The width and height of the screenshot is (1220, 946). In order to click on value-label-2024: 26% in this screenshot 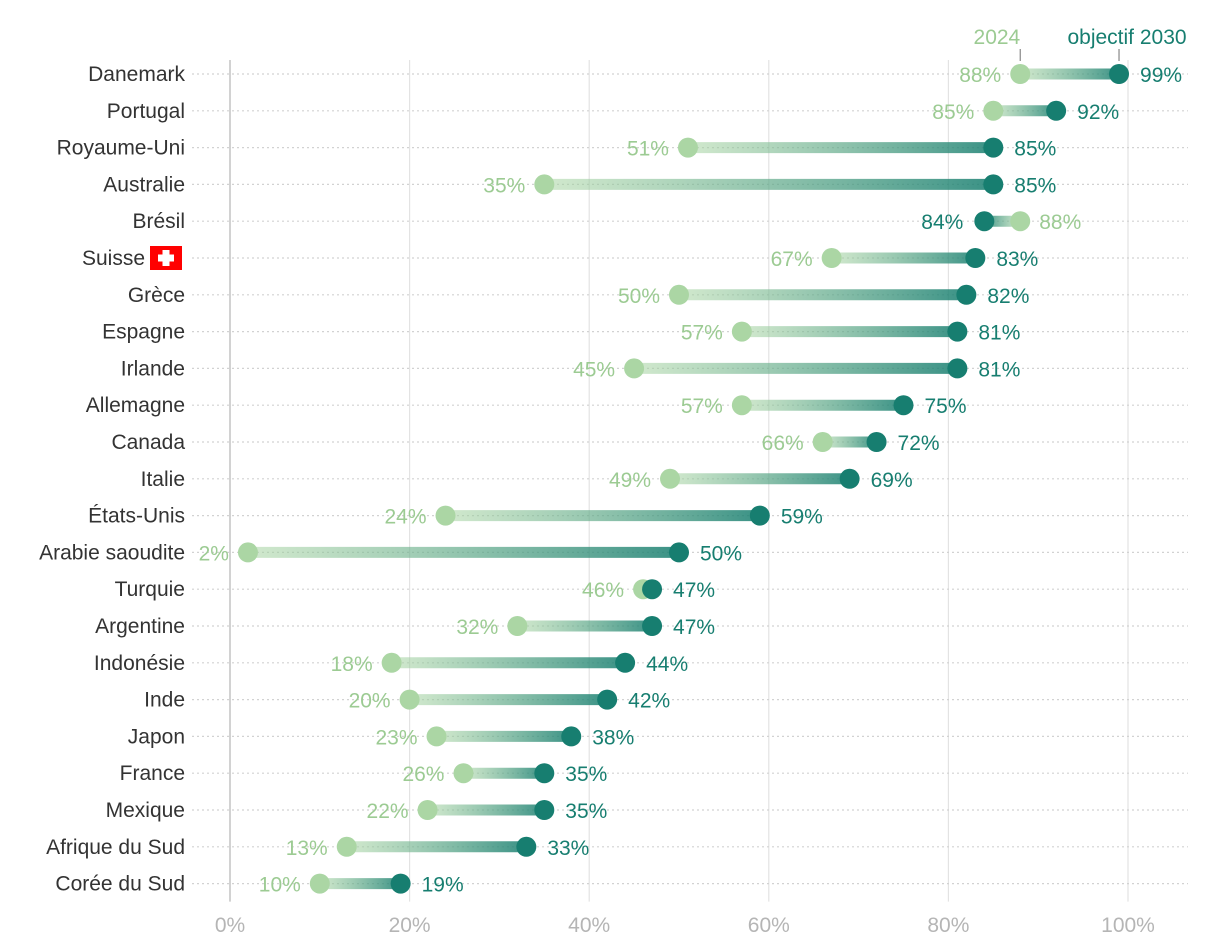, I will do `click(423, 774)`.